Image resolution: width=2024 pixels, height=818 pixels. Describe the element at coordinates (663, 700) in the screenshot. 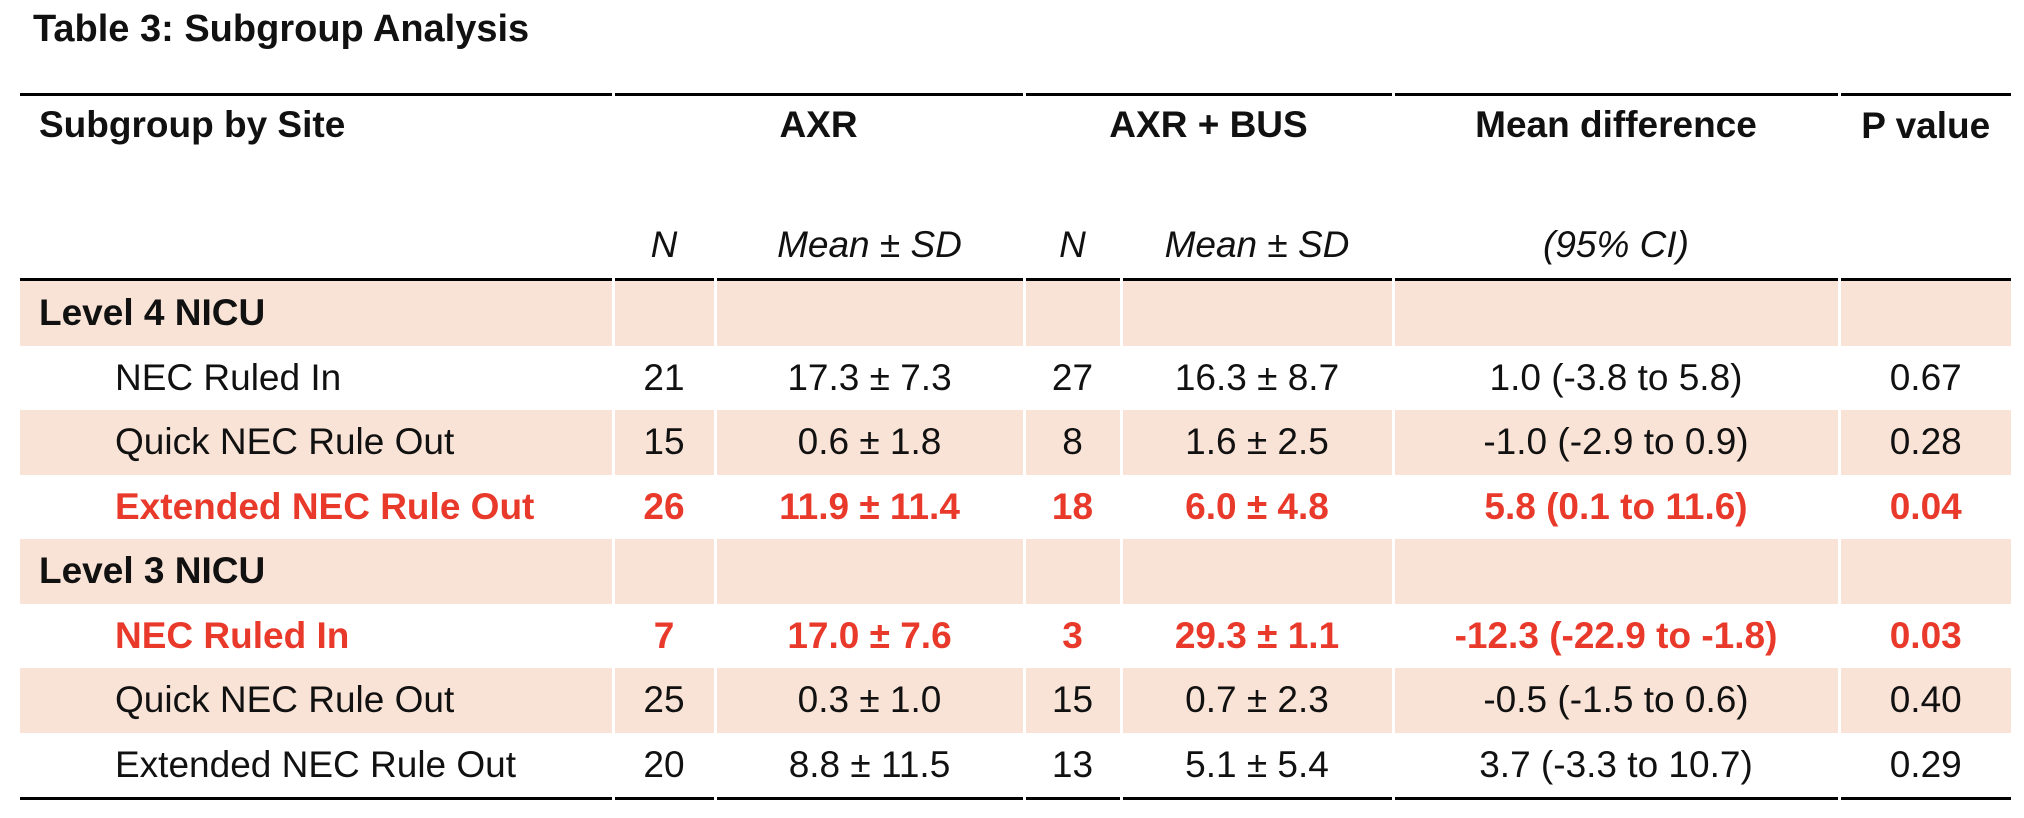

I see `cell: 25` at that location.